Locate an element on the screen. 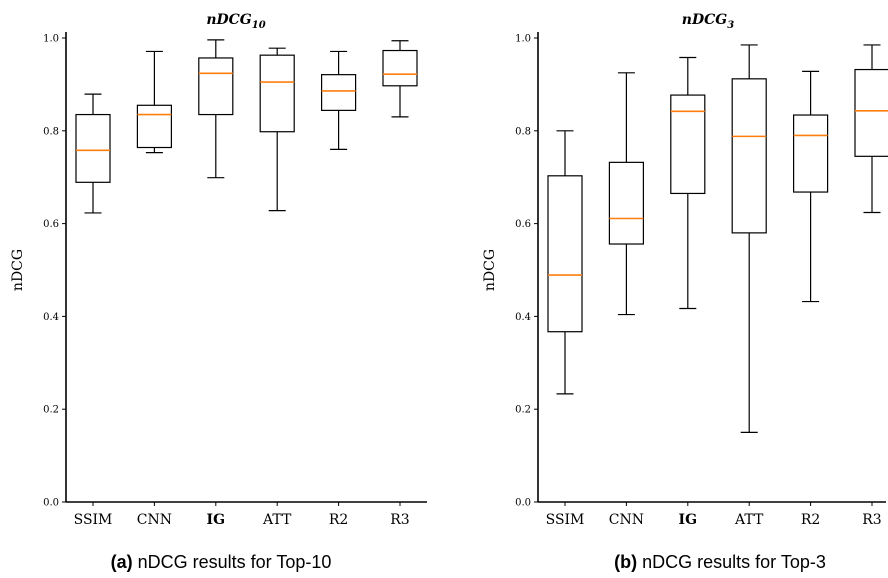  figure-caption: (b) nDCG results for Top-3 is located at coordinates (720, 562).